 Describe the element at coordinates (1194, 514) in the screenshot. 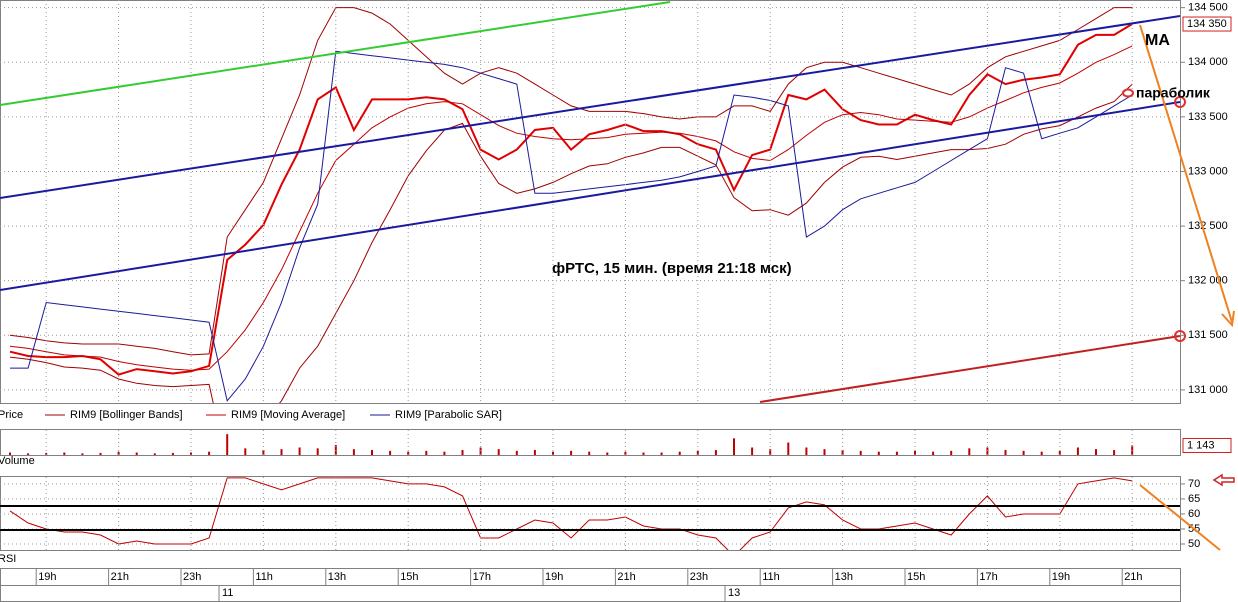

I see `y-tick-label: 60` at that location.